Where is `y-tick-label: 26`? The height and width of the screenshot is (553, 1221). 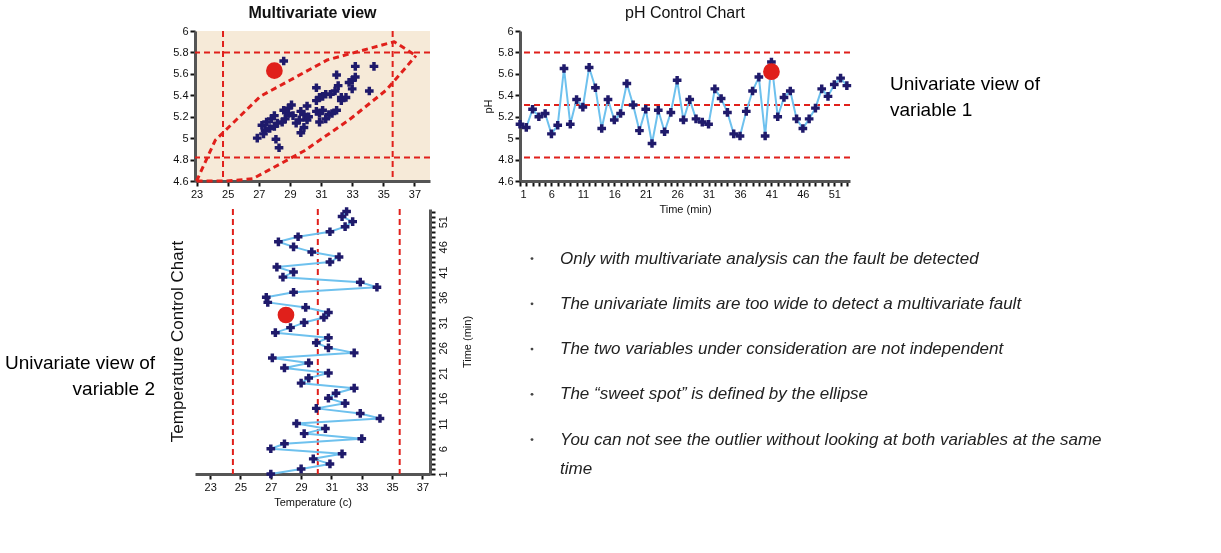 y-tick-label: 26 is located at coordinates (442, 348).